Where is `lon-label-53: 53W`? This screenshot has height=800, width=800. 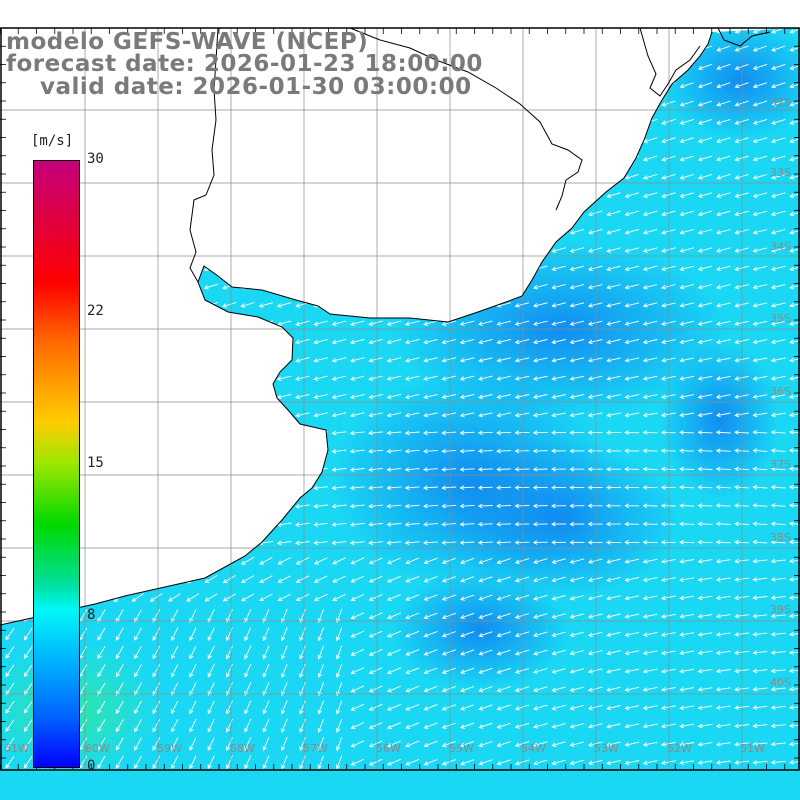 lon-label-53: 53W is located at coordinates (606, 748).